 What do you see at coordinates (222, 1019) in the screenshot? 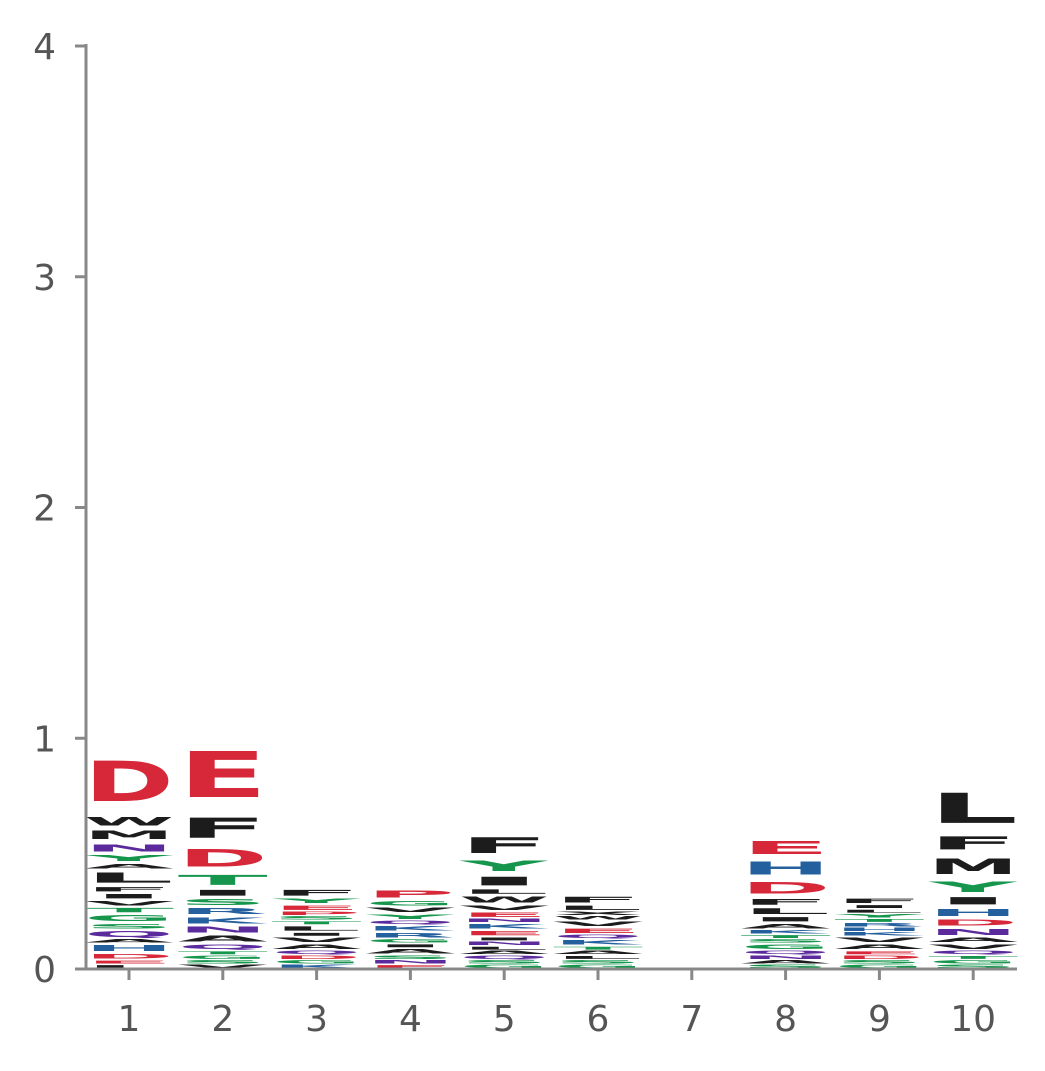
I see `x-tick-label: 2` at bounding box center [222, 1019].